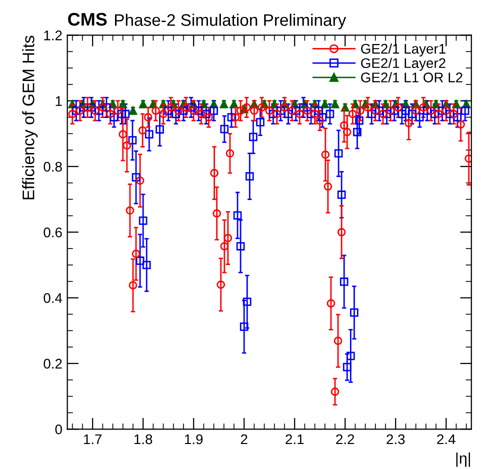  I want to click on x-tick-label: 2.1, so click(295, 439).